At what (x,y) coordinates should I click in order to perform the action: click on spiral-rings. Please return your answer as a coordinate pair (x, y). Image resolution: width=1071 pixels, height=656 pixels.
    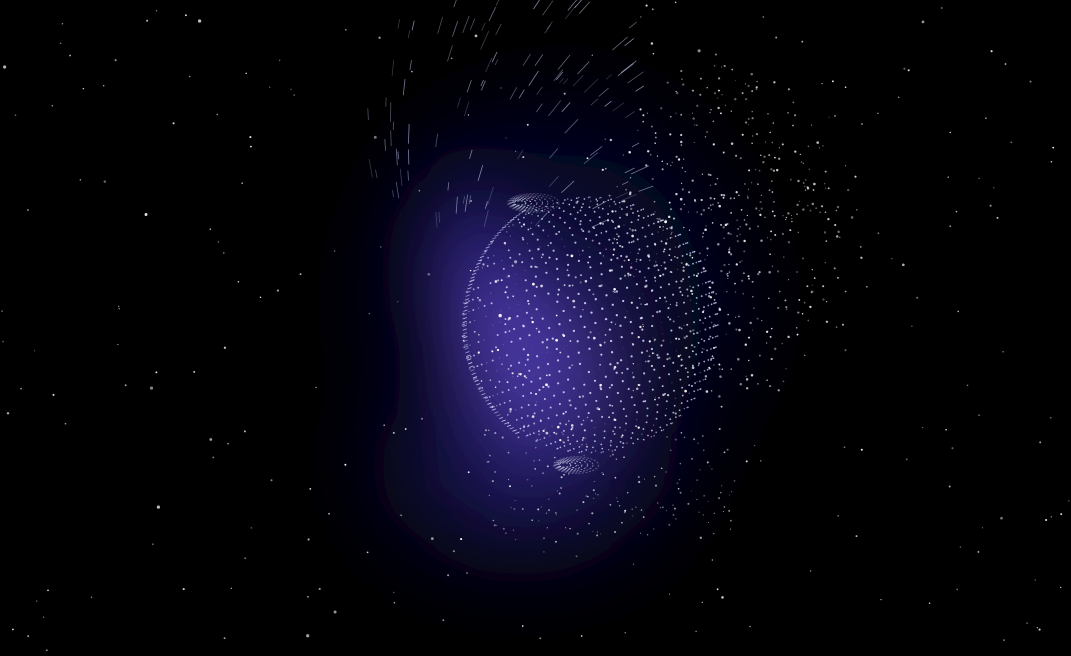
    Looking at the image, I should click on (552, 333).